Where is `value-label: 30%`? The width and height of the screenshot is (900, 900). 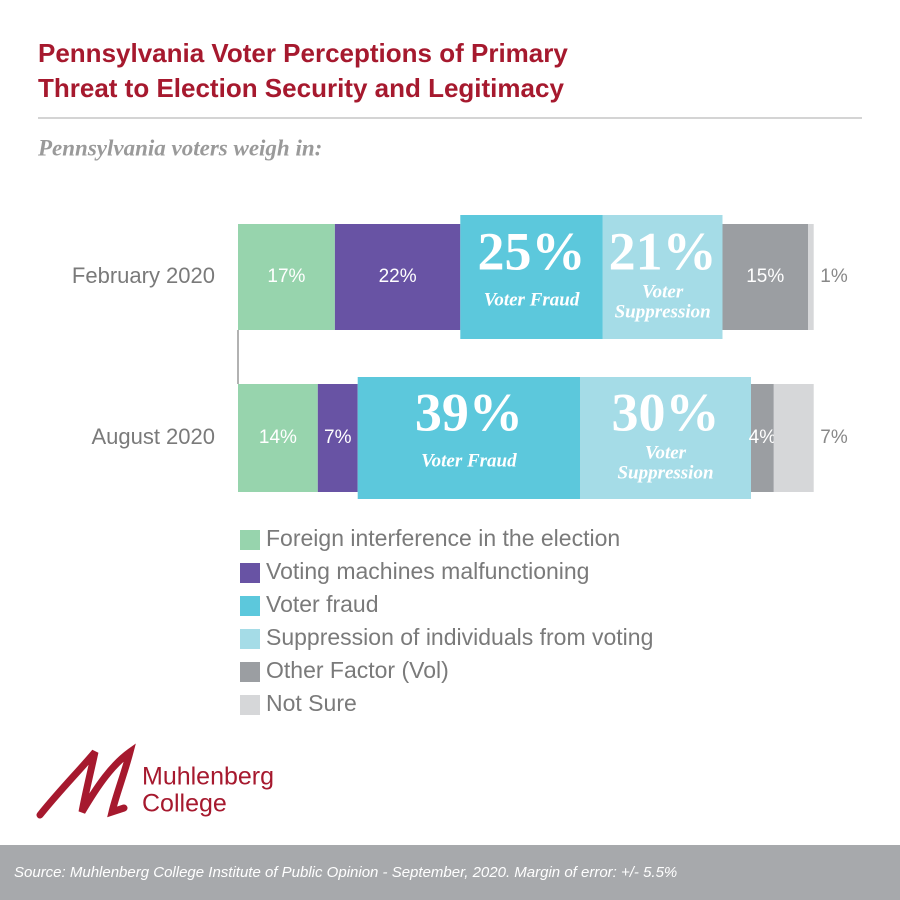 value-label: 30% is located at coordinates (666, 412).